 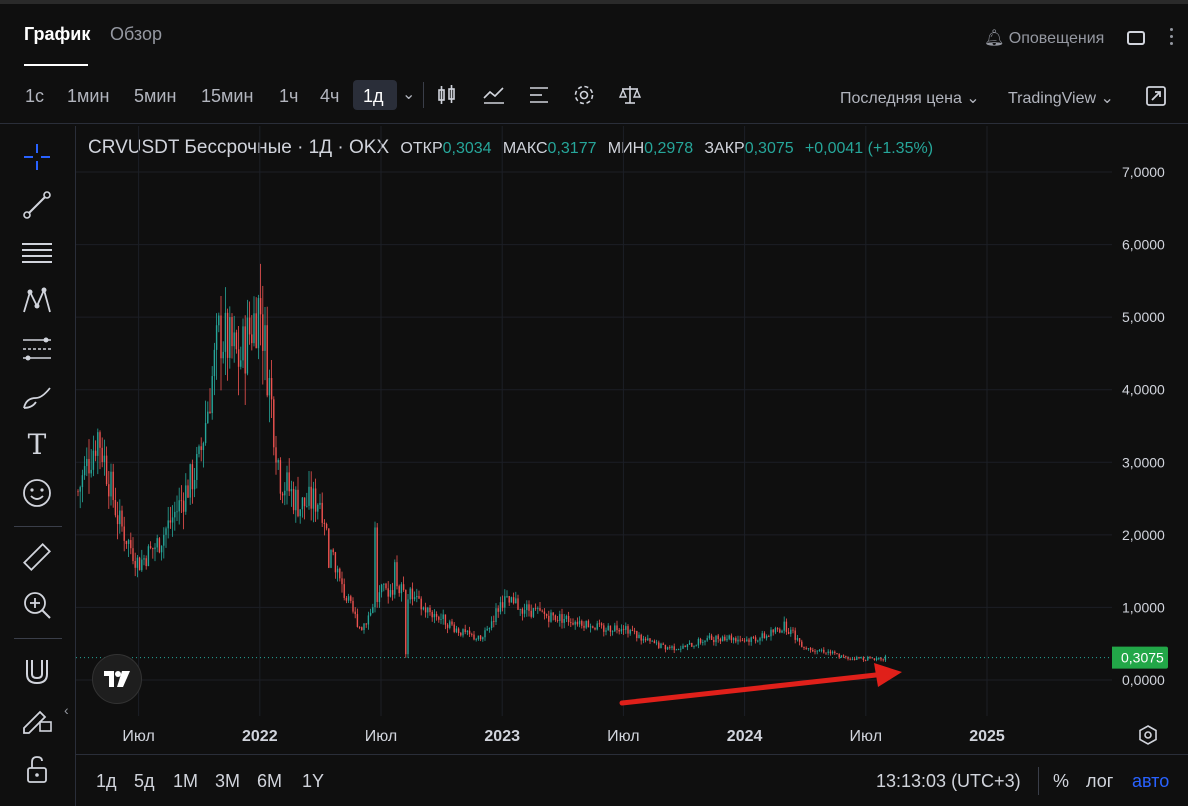 I want to click on clock: 13:13:03 (UTC+3), so click(x=948, y=781).